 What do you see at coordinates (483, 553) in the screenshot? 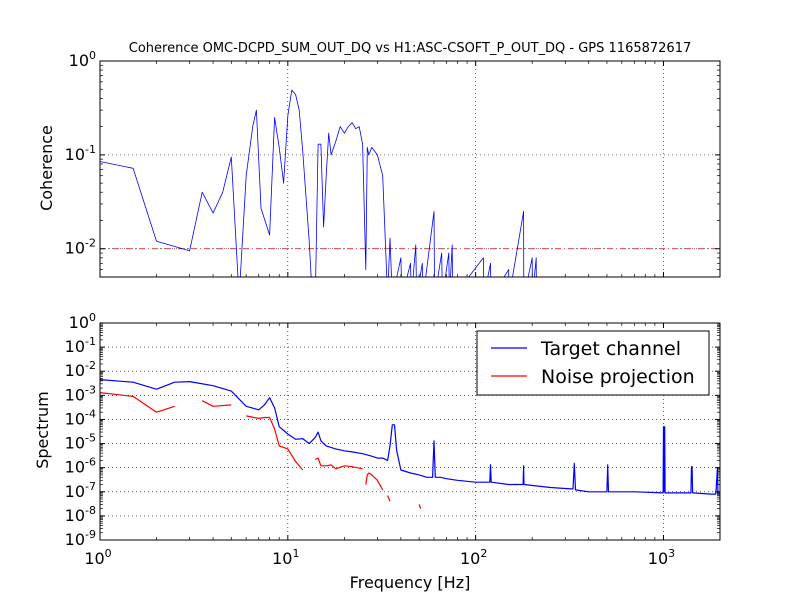
I see `x-tick-exponent: 2` at bounding box center [483, 553].